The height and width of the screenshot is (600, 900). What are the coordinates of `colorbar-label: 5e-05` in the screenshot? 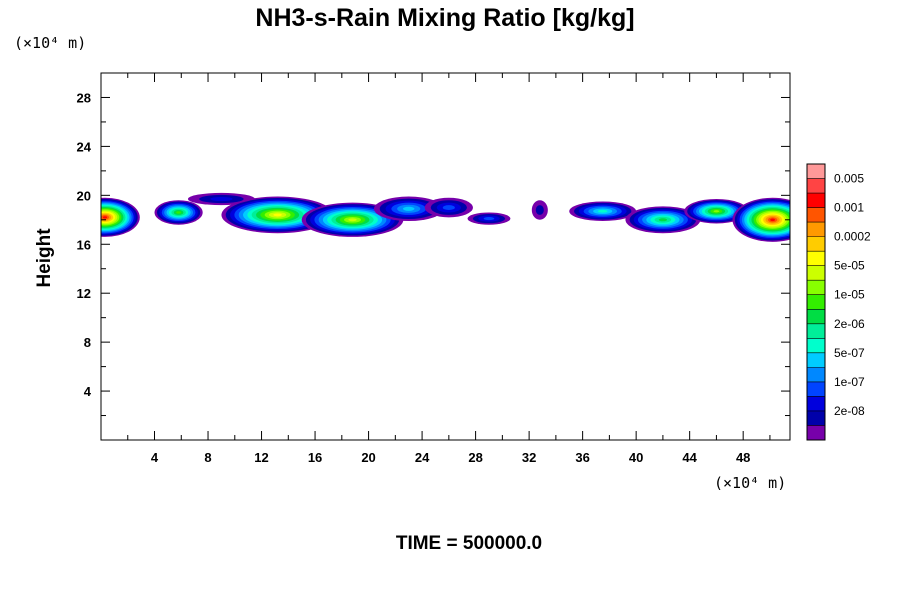 It's located at (849, 266).